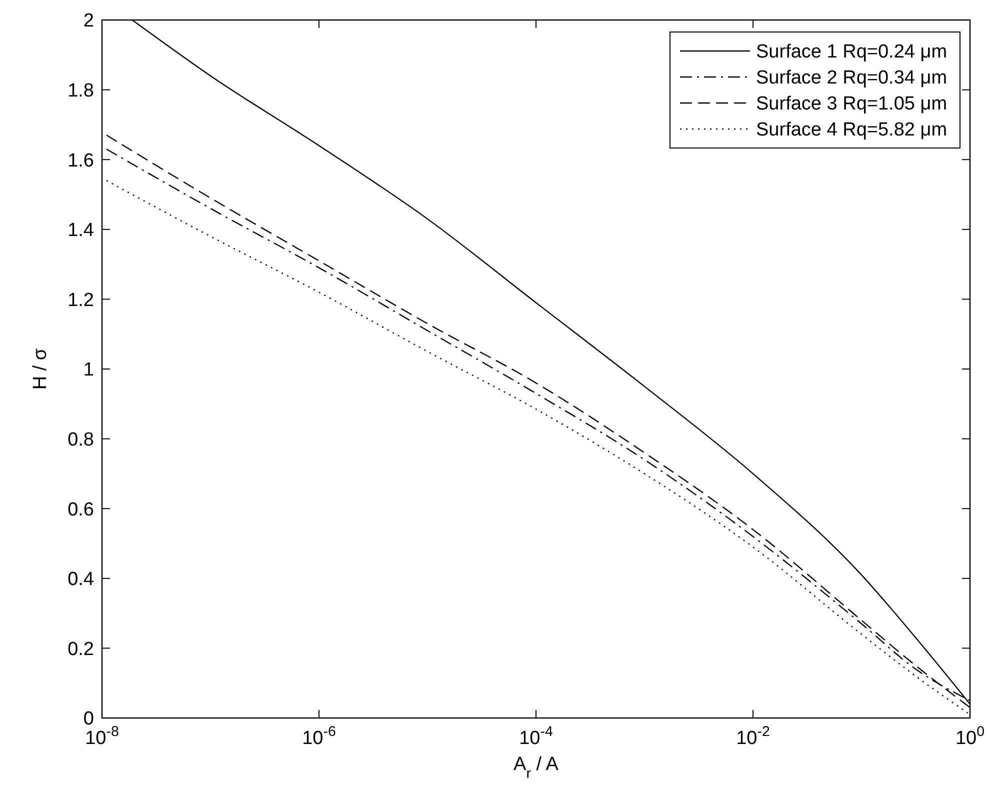  What do you see at coordinates (852, 52) in the screenshot?
I see `legend-label: Surface 1 Rq=0.24 μm` at bounding box center [852, 52].